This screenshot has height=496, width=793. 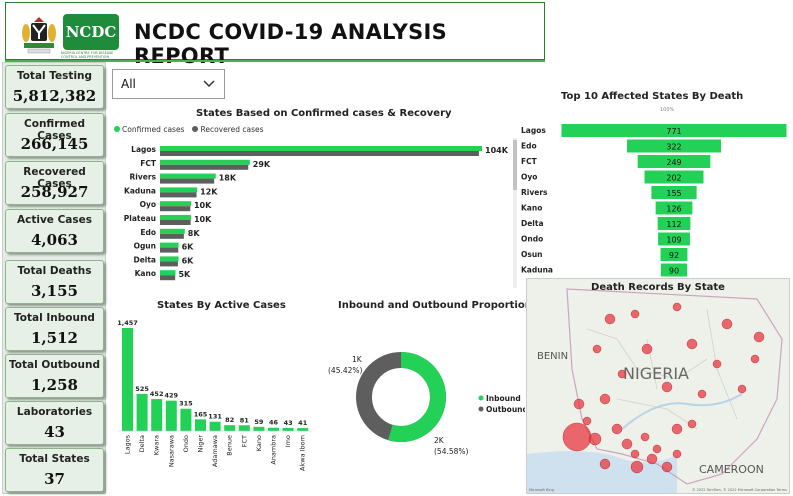 What do you see at coordinates (529, 146) in the screenshot?
I see `funnel-category-label: Edo` at bounding box center [529, 146].